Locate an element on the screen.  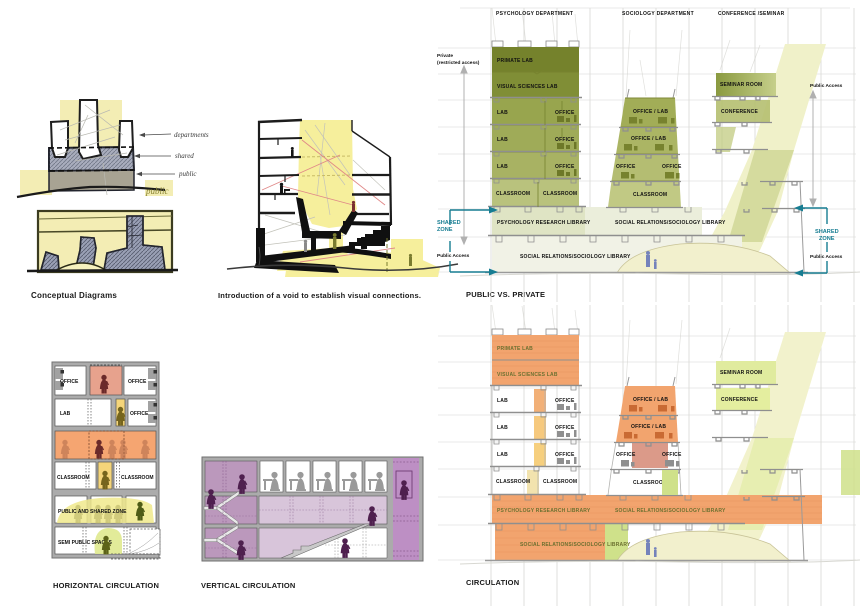
svg-text: departments is located at coordinates (191, 135).